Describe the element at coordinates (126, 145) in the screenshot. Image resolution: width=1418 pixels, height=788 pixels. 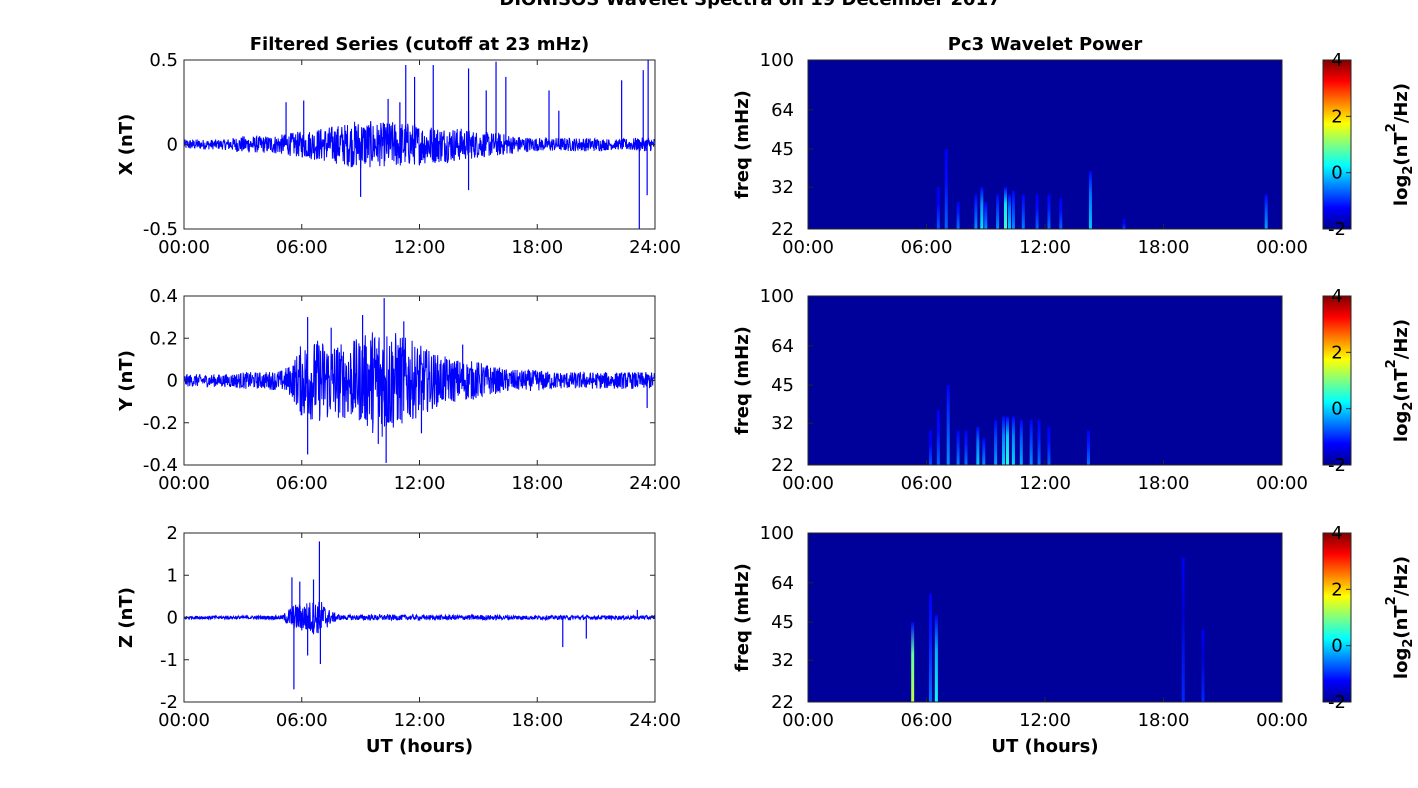
I see `y-axis-label: X (nT)` at that location.